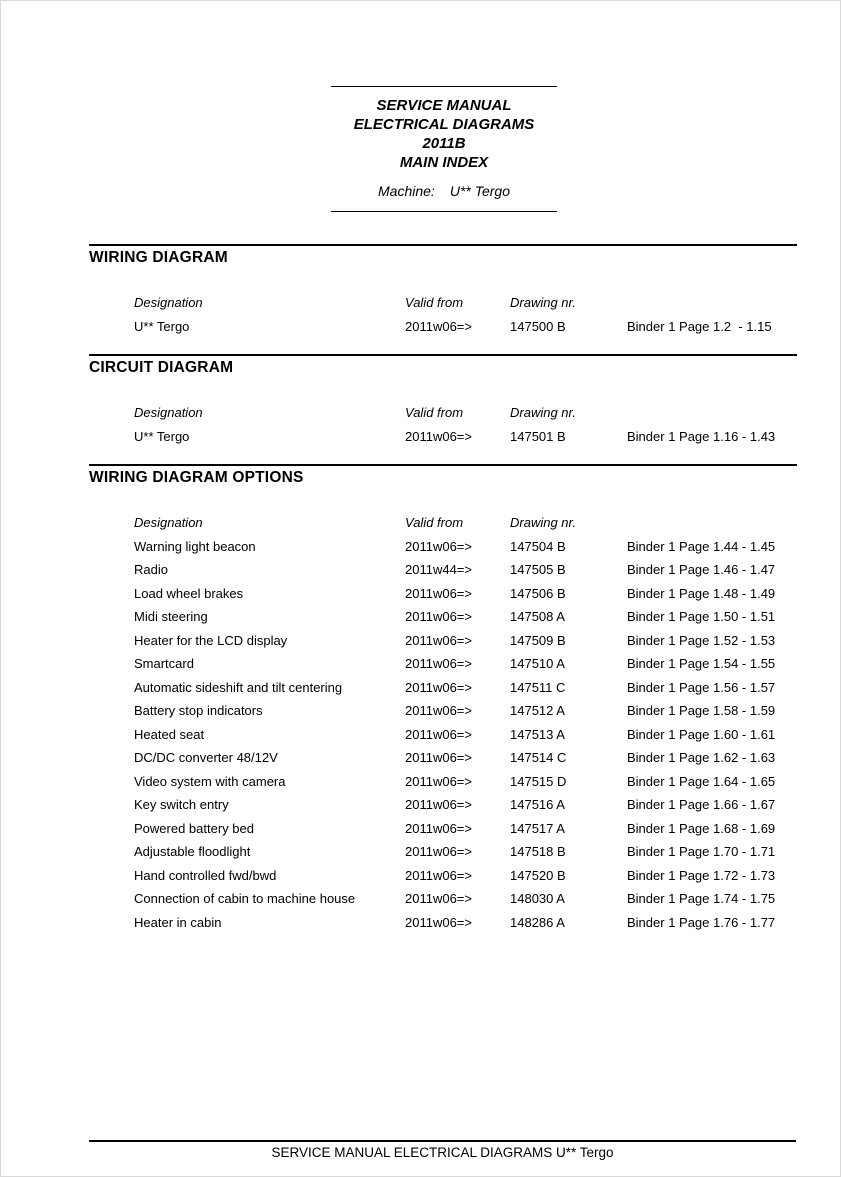 The width and height of the screenshot is (841, 1177). I want to click on machine-label: Machine:, so click(406, 191).